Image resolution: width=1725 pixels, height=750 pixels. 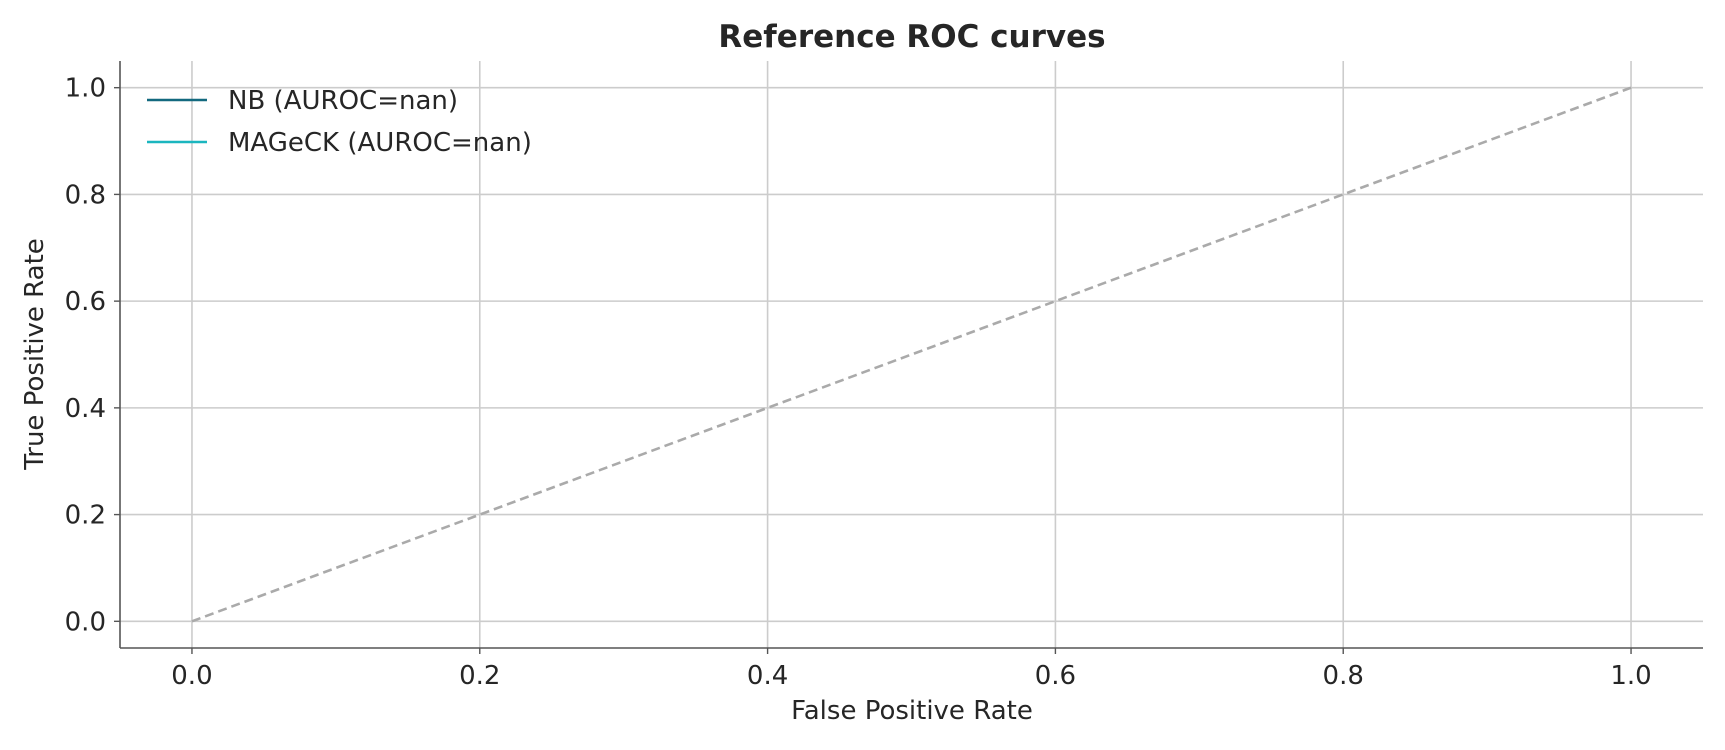 I want to click on y-tick-label: 0.8, so click(x=85, y=195).